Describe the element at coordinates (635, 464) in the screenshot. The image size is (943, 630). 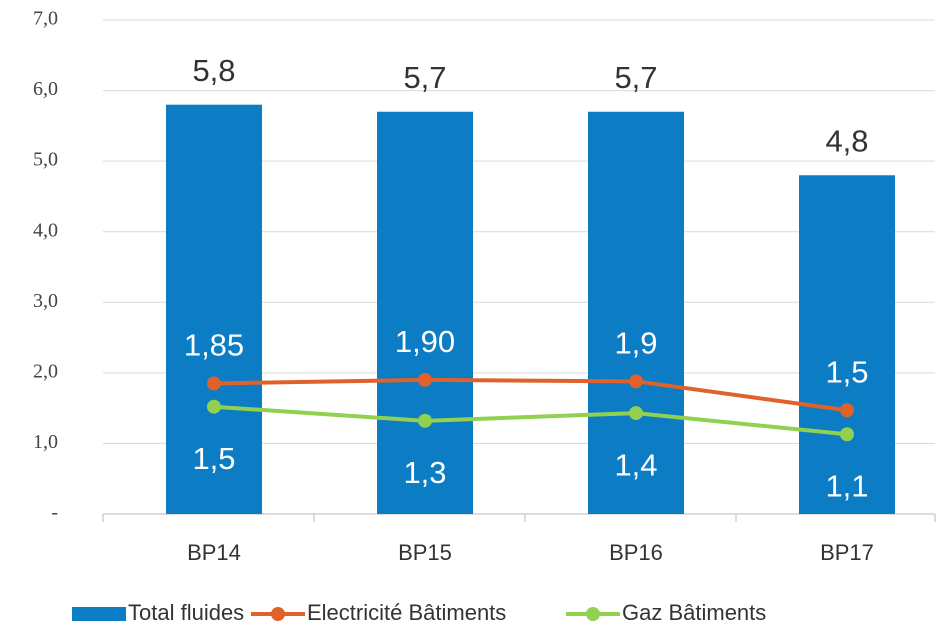
I see `data-label: 1,4` at that location.